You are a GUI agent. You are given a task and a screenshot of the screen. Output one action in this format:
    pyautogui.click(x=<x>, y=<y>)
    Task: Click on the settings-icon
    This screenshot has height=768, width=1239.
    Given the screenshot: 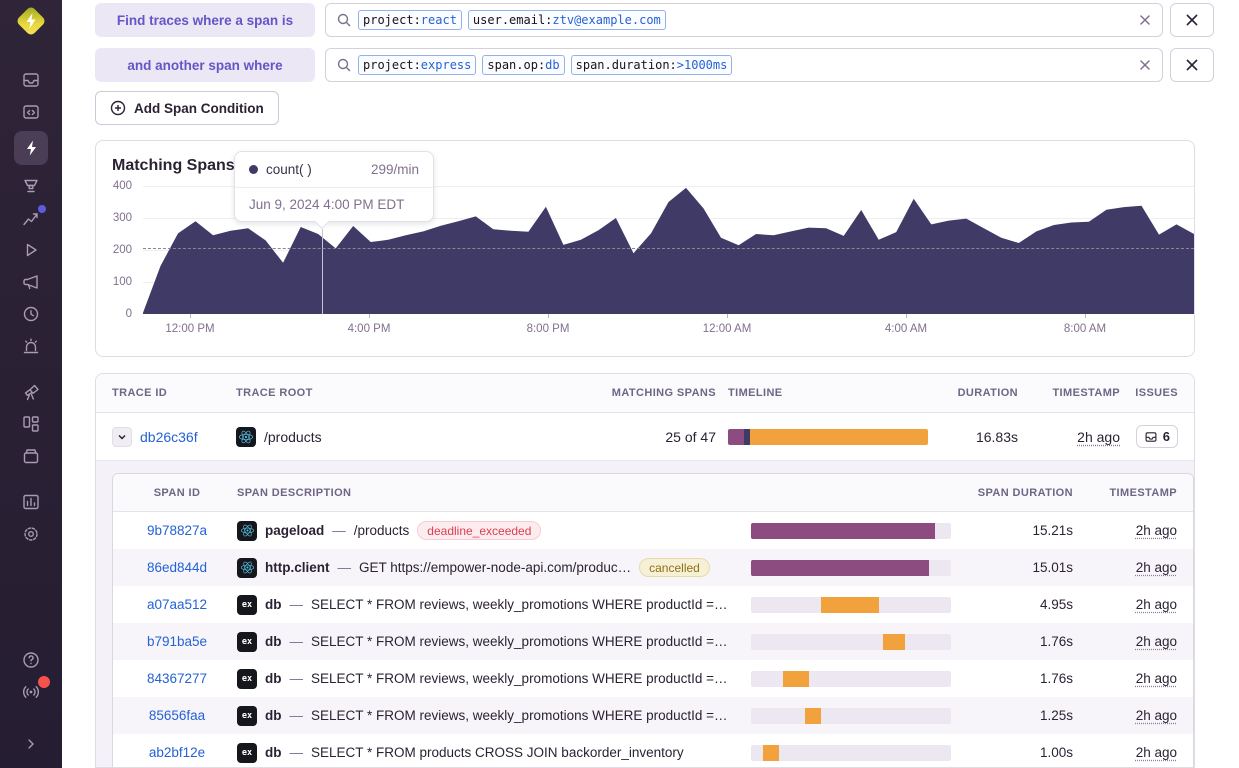 What is the action you would take?
    pyautogui.click(x=31, y=534)
    